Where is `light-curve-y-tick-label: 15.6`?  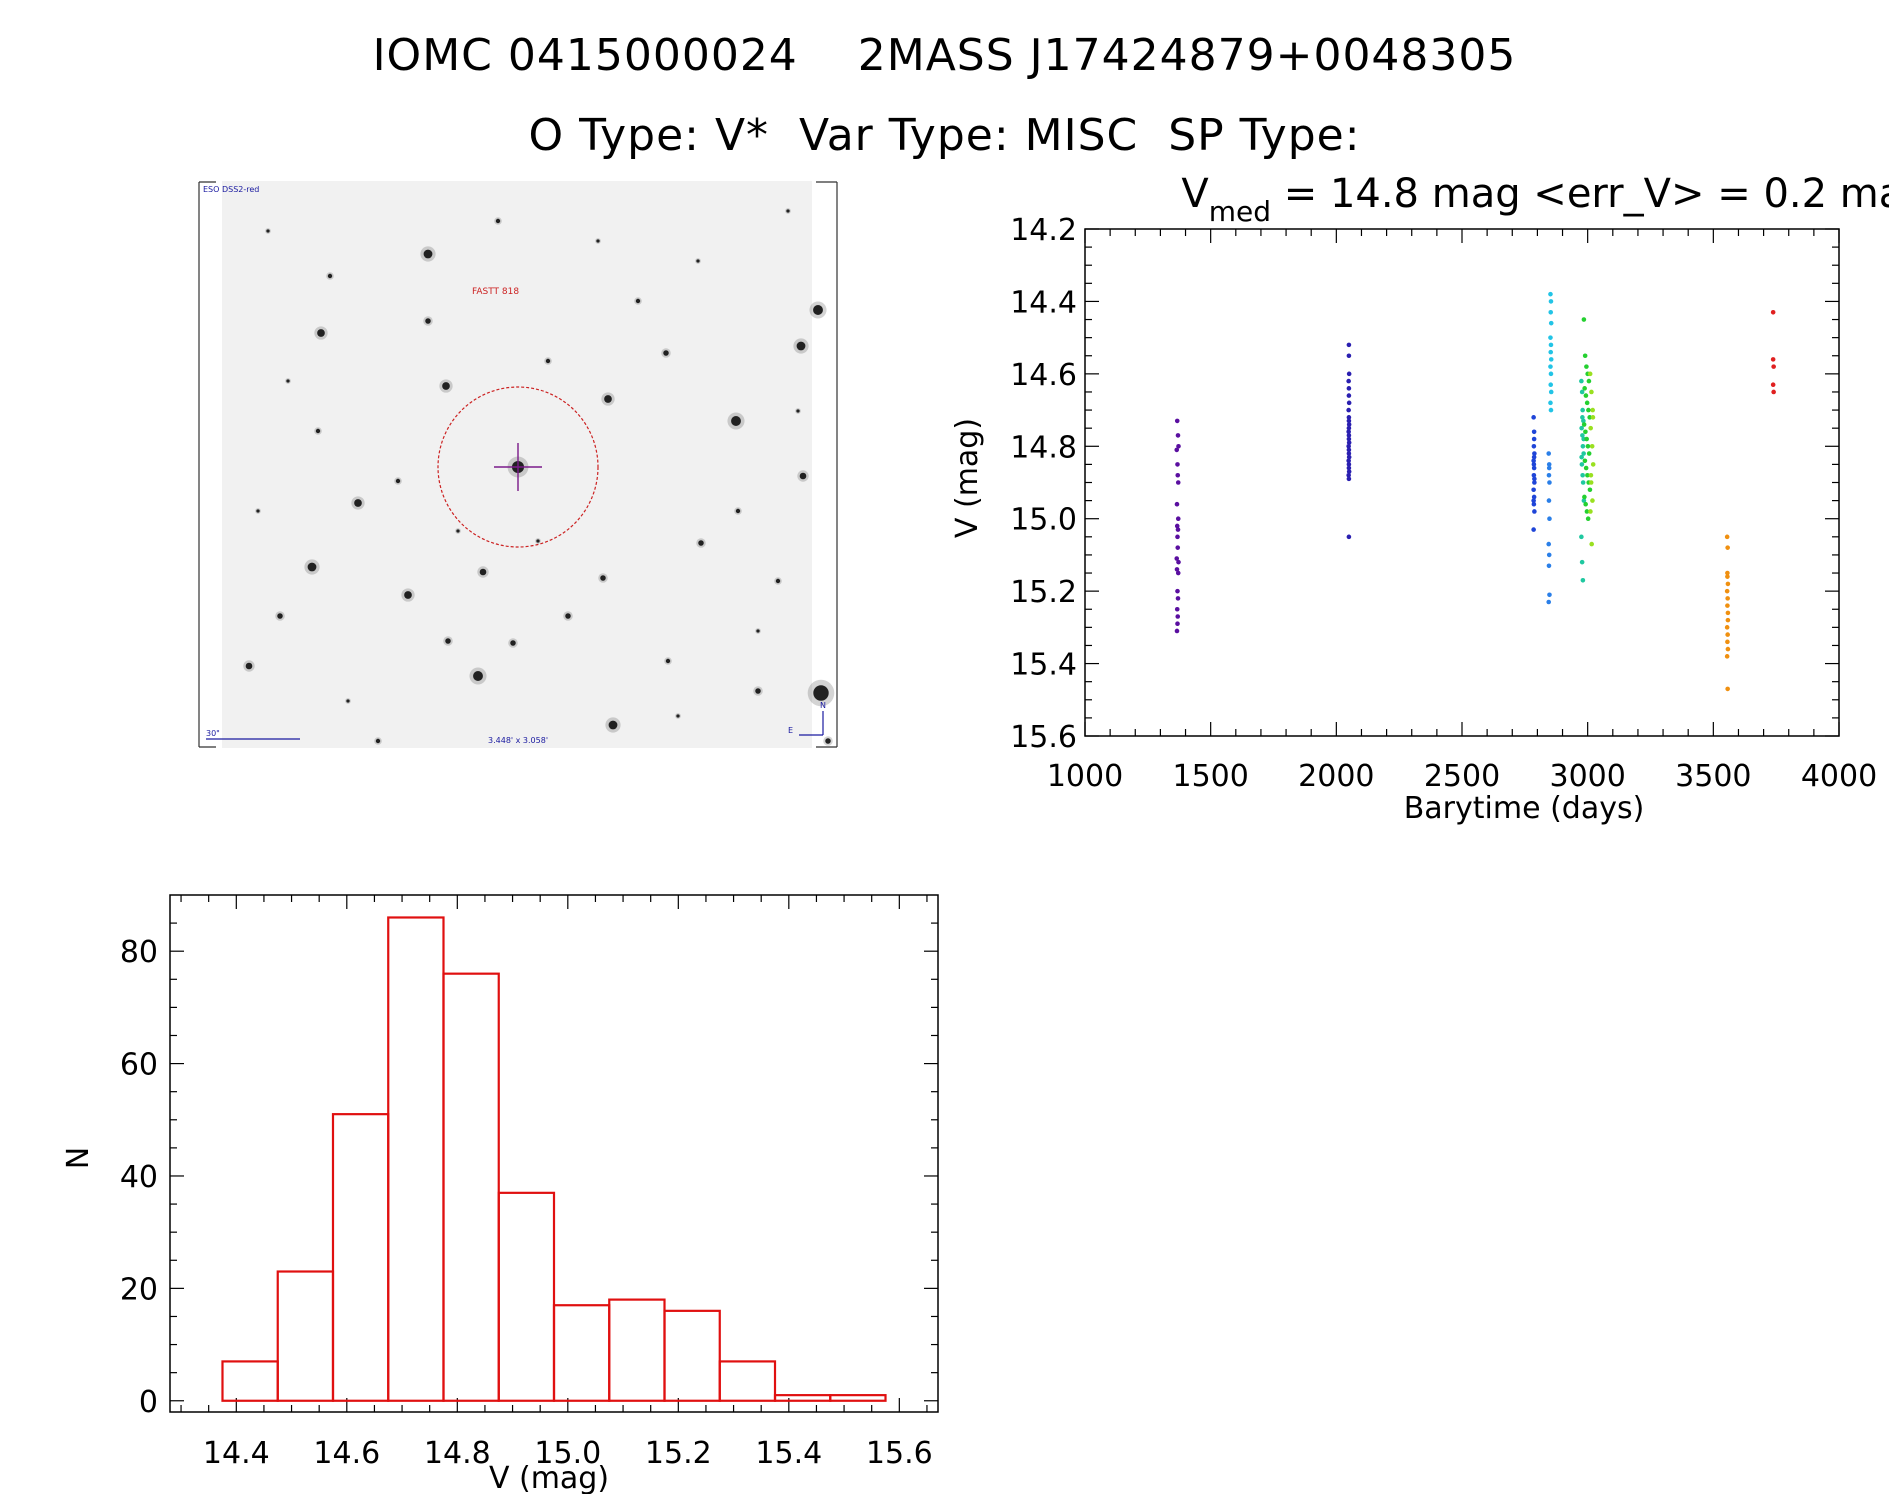
light-curve-y-tick-label: 15.6 is located at coordinates (1043, 737).